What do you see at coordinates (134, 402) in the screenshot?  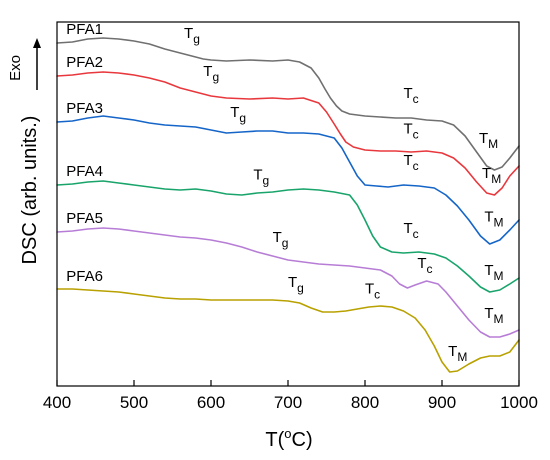 I see `x-tick-label: 500` at bounding box center [134, 402].